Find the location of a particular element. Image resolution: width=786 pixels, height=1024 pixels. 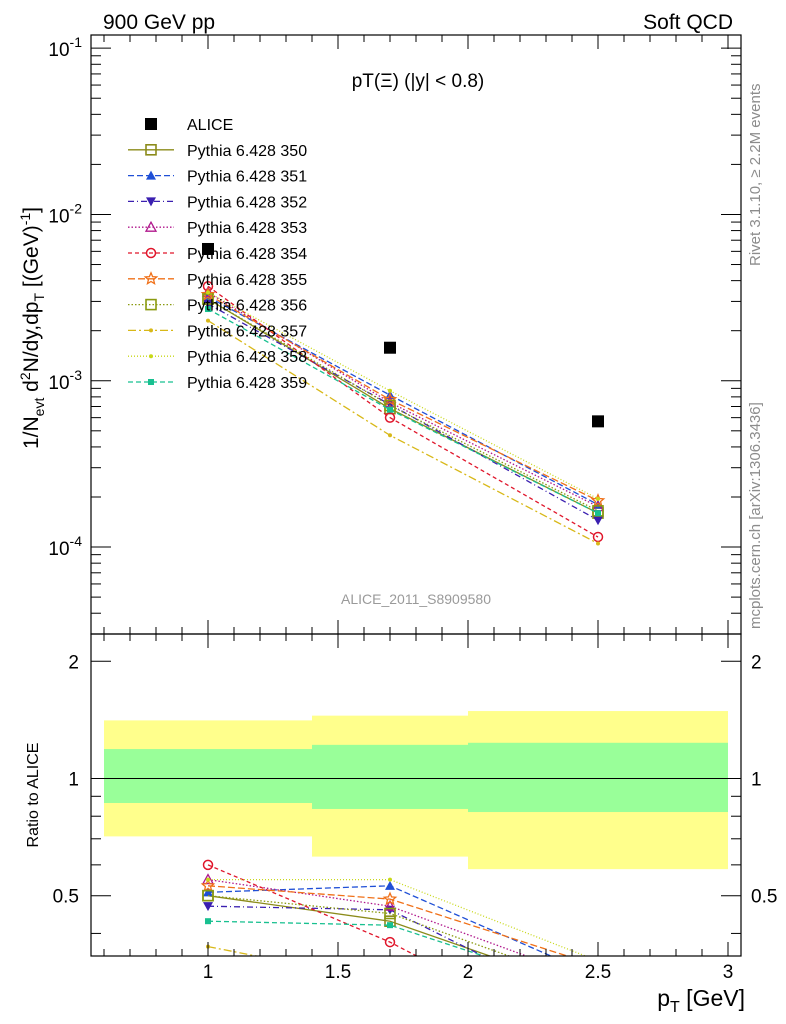

legend-label: ALICE is located at coordinates (210, 125).